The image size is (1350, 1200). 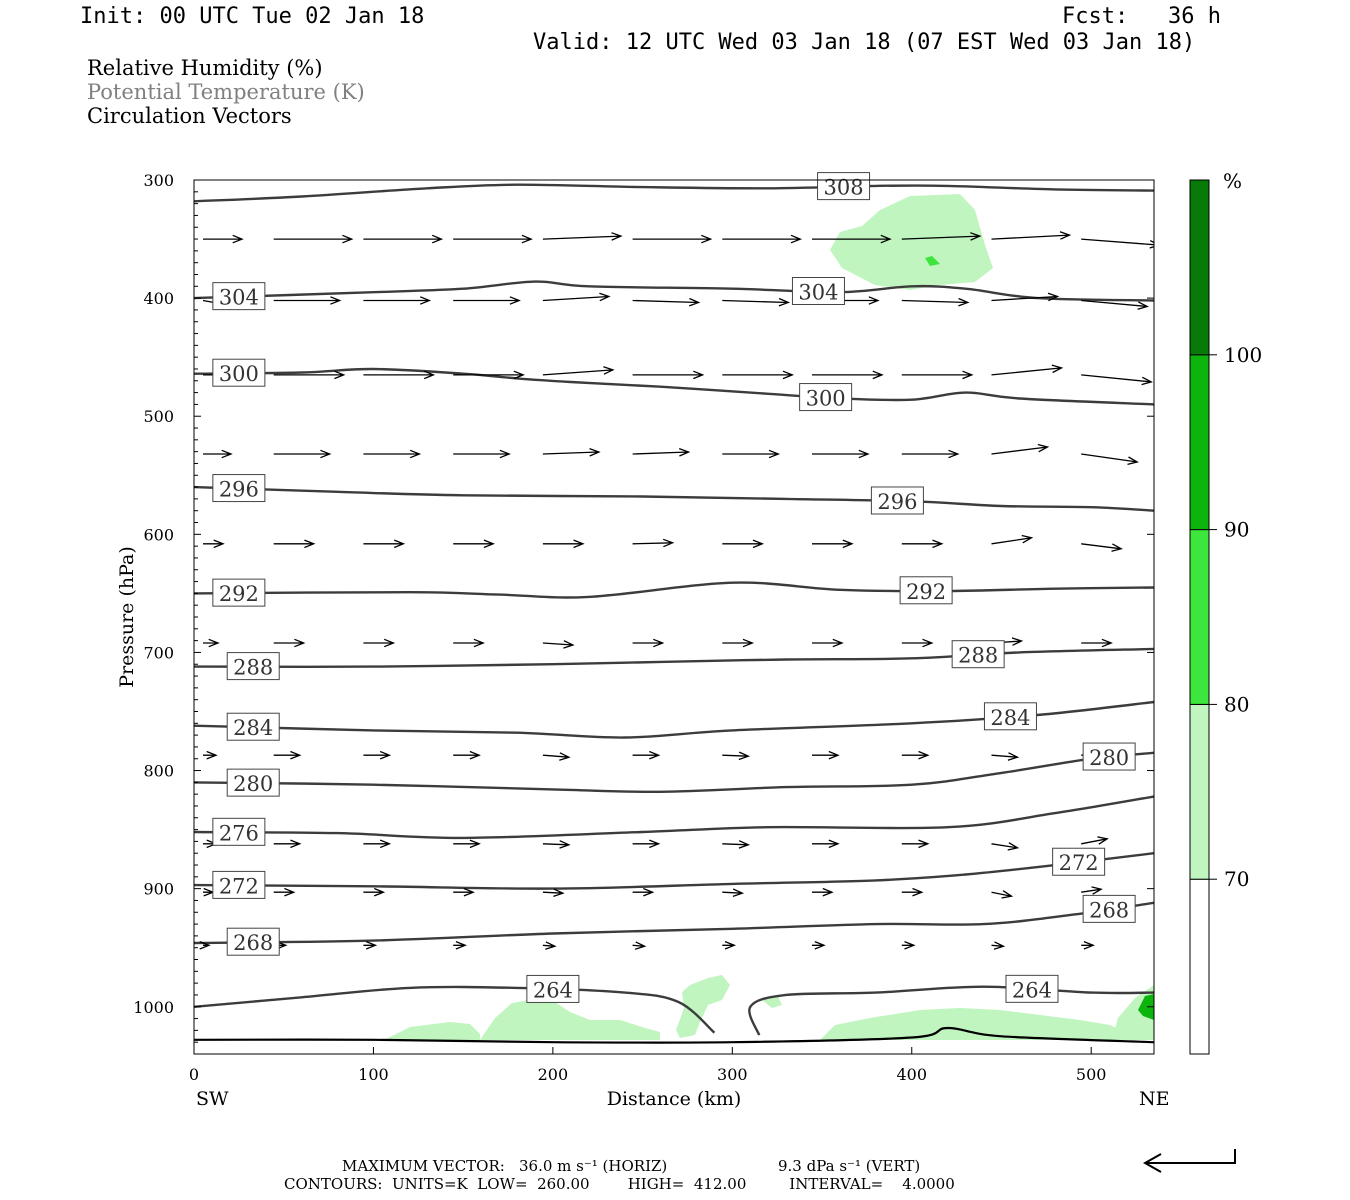 I want to click on legend-rh: Relative Humidity (%), so click(x=205, y=68).